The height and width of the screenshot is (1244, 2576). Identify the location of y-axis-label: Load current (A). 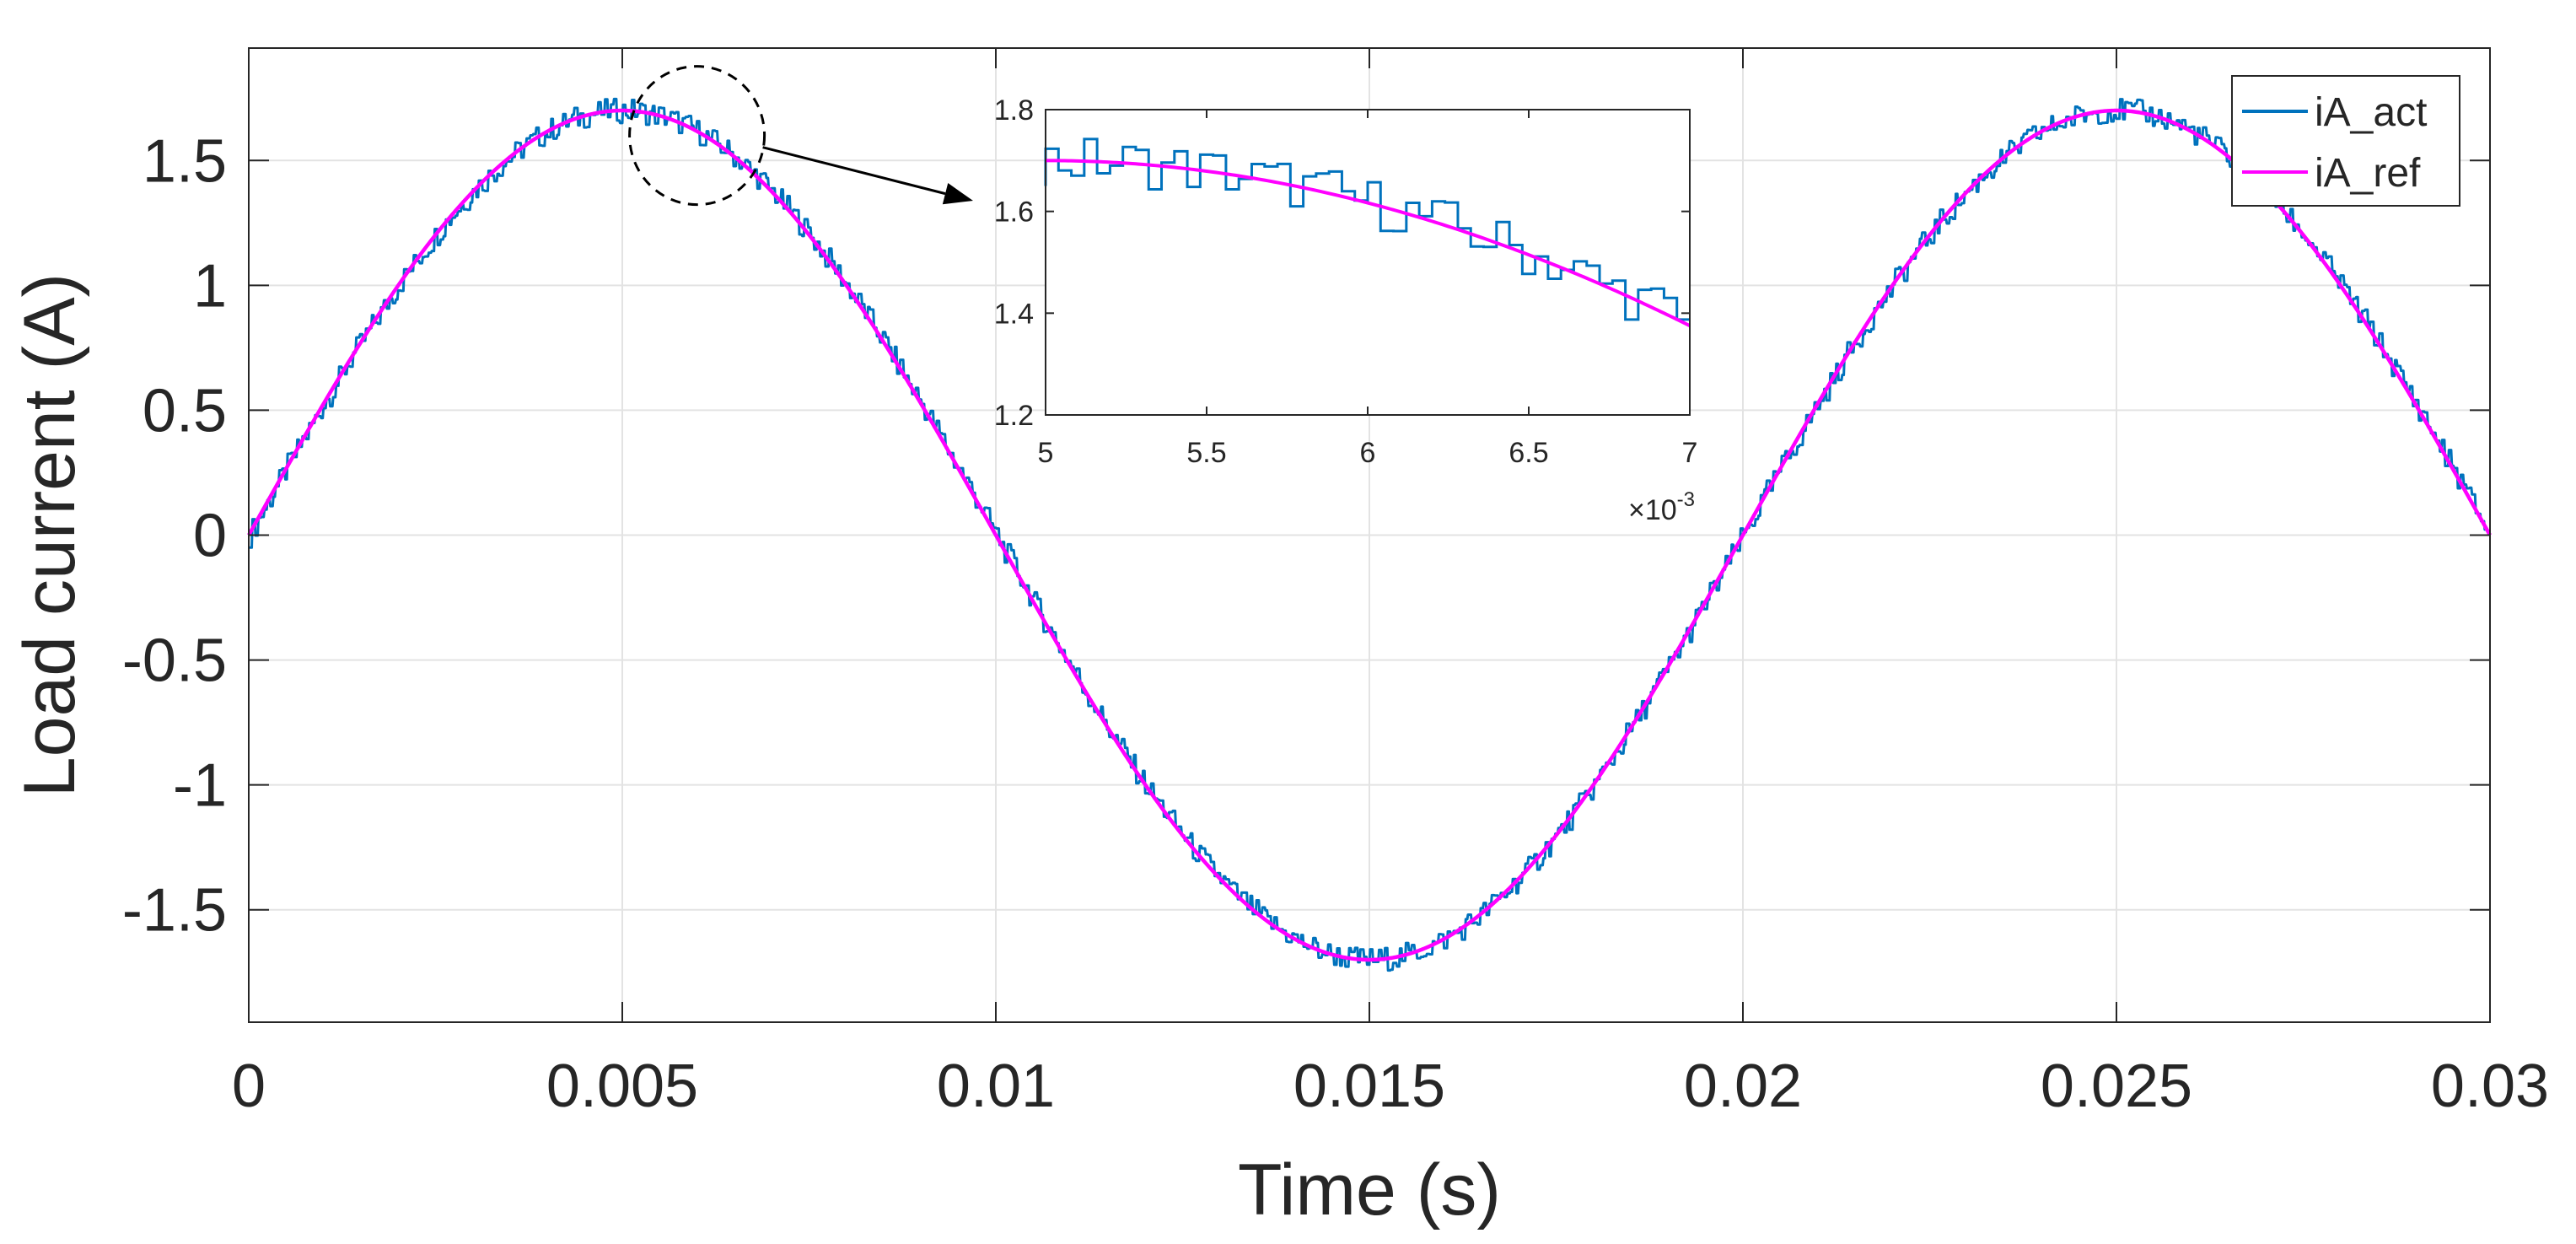
(49, 535).